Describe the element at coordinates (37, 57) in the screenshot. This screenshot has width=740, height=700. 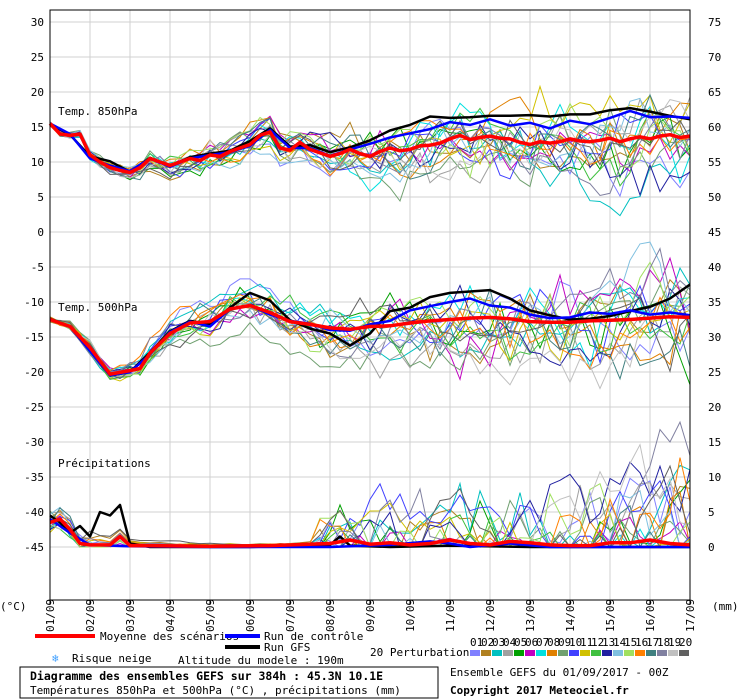
I see `left-tick-label: 25` at that location.